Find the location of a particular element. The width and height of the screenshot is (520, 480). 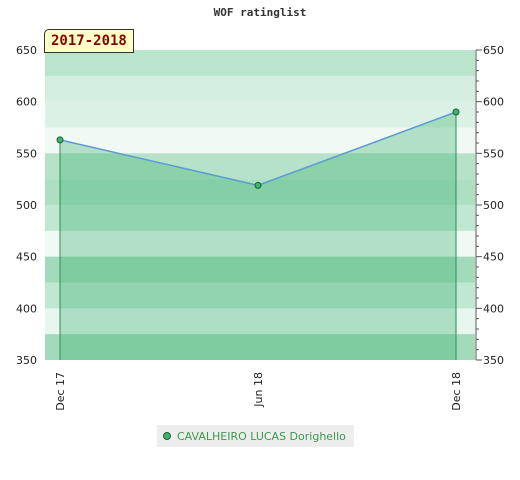

x-tick-label: Dec 18 is located at coordinates (456, 391).